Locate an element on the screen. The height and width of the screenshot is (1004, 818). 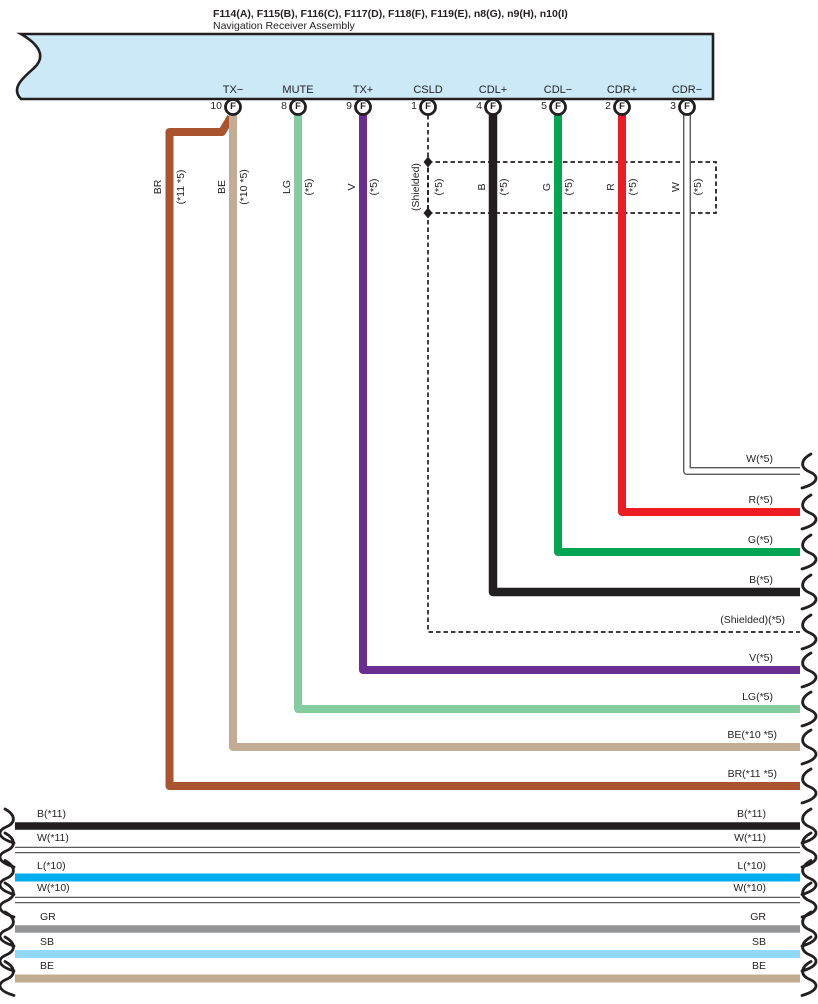
pin-signal-cdr-minus: CDR− is located at coordinates (687, 90).